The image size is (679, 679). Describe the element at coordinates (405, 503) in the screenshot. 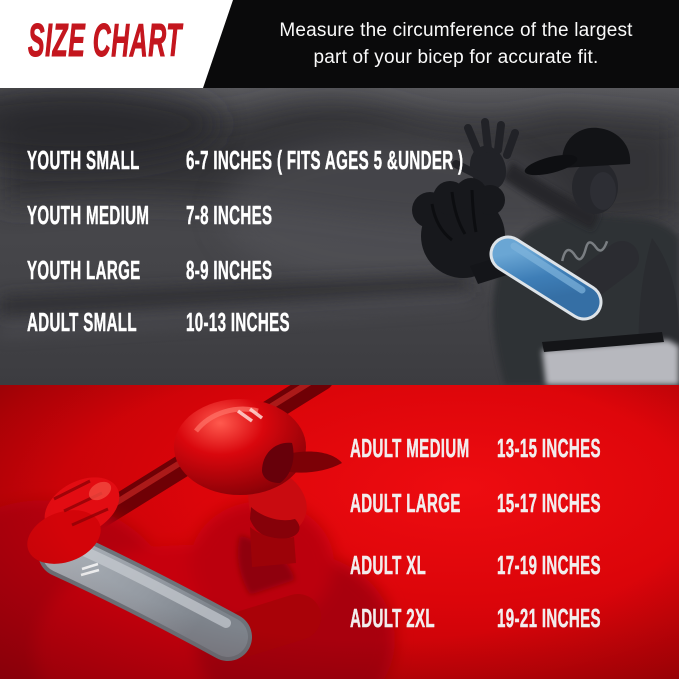

I see `size-label: ADULT LARGE` at that location.